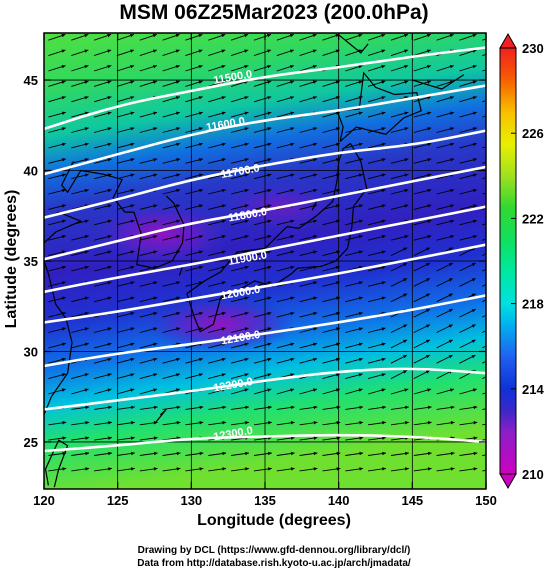 This screenshot has width=548, height=573. I want to click on x-tick-label: 145, so click(412, 500).